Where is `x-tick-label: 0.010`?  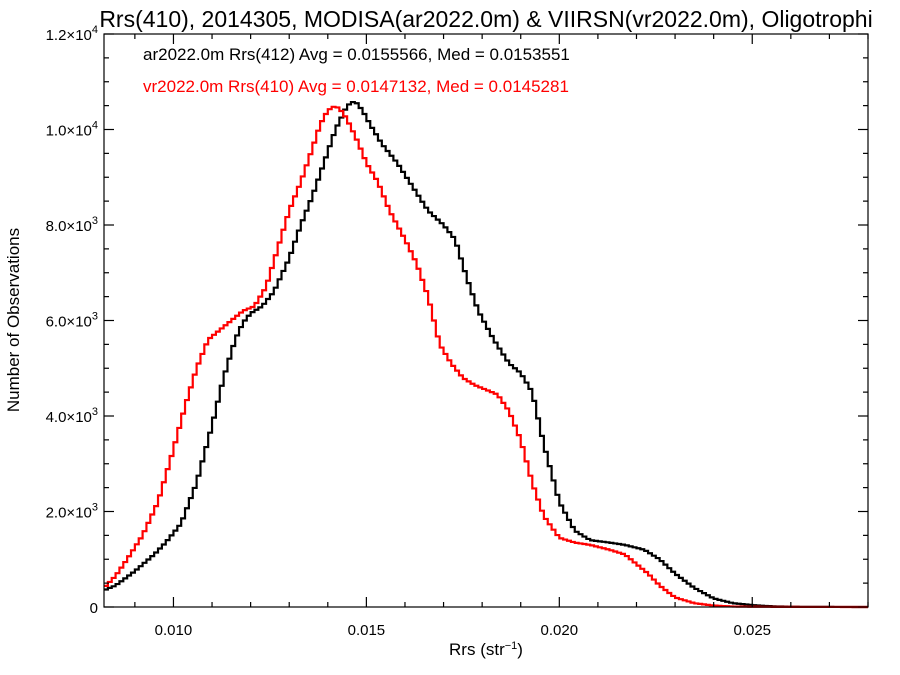 x-tick-label: 0.010 is located at coordinates (174, 630).